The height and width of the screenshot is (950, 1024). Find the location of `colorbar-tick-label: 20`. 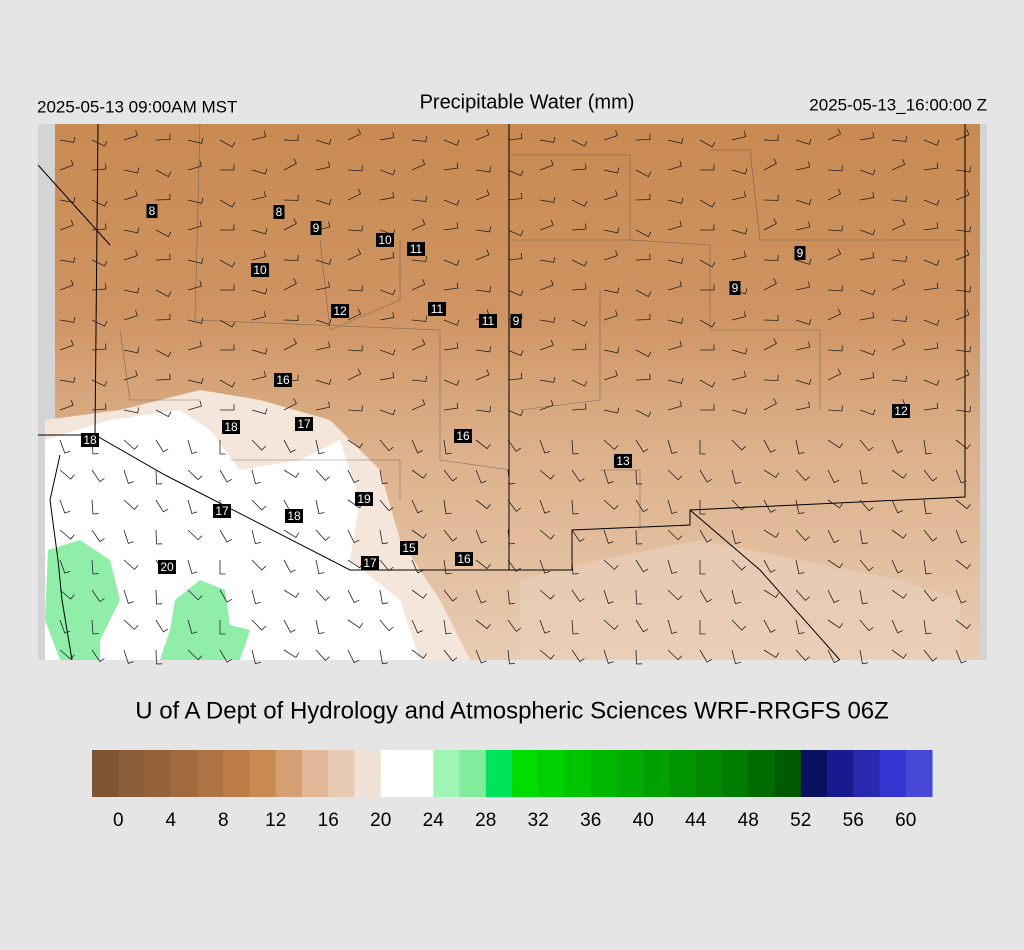

colorbar-tick-label: 20 is located at coordinates (380, 820).